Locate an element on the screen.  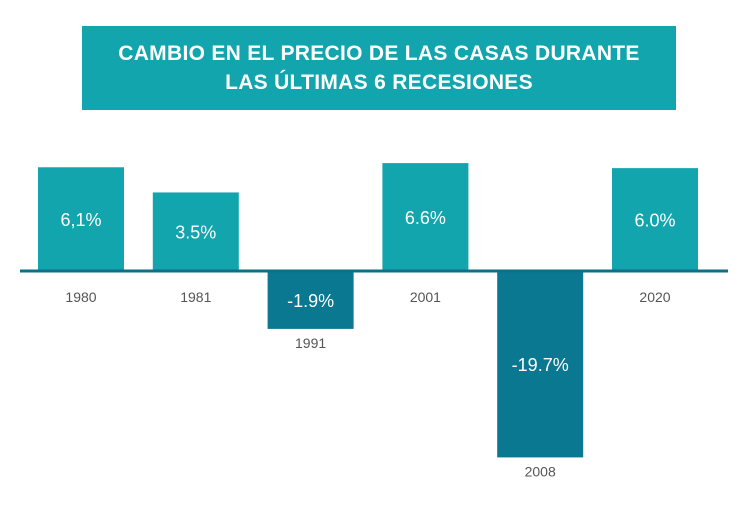
bar-2020 is located at coordinates (655, 219).